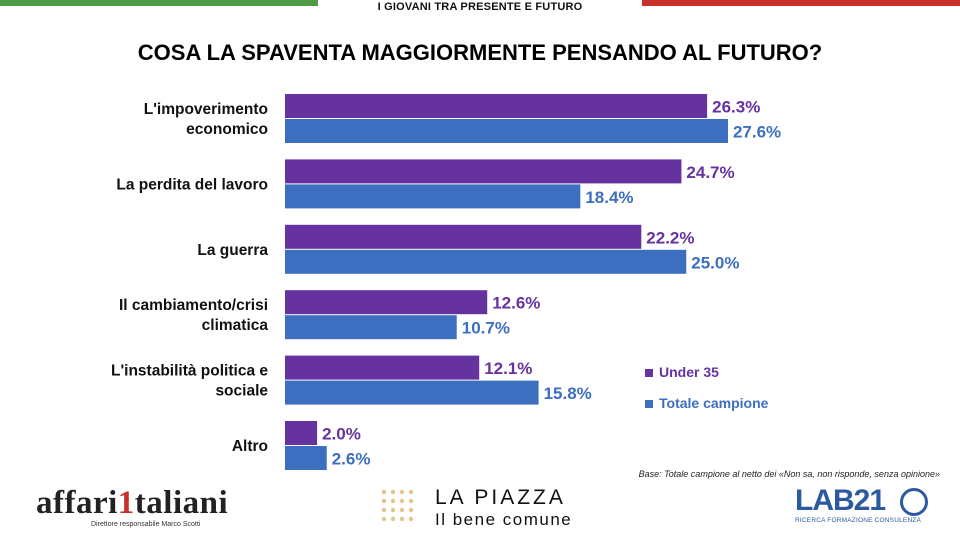 Image resolution: width=960 pixels, height=540 pixels. Describe the element at coordinates (506, 131) in the screenshot. I see `bar-impoverimento-totale` at that location.